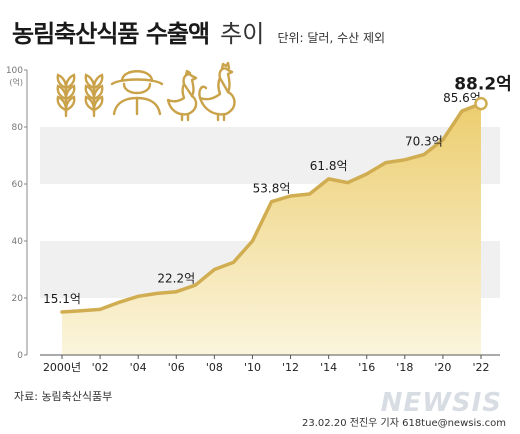  What do you see at coordinates (462, 98) in the screenshot?
I see `data-label: 85.6억` at bounding box center [462, 98].